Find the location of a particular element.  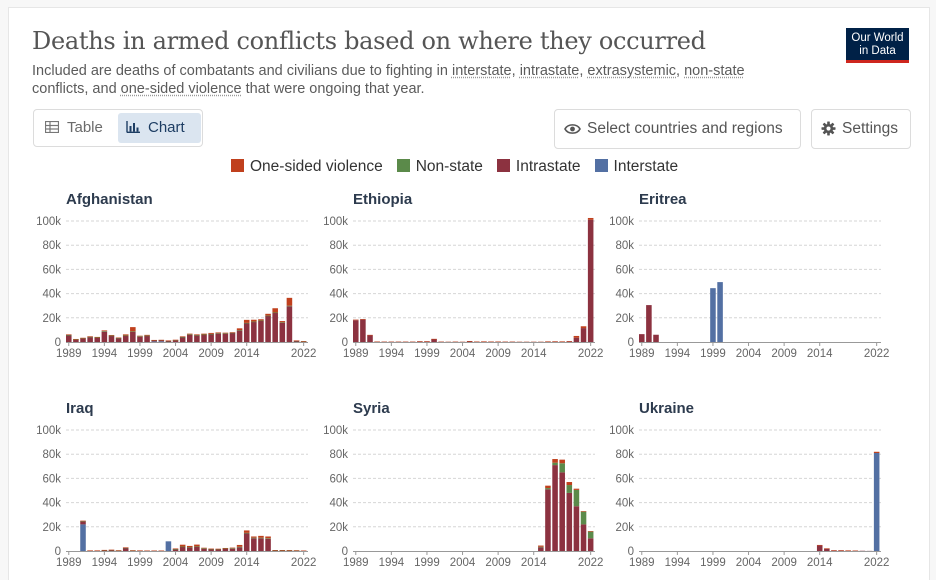

bar-non_state-2004 is located at coordinates (175, 549).